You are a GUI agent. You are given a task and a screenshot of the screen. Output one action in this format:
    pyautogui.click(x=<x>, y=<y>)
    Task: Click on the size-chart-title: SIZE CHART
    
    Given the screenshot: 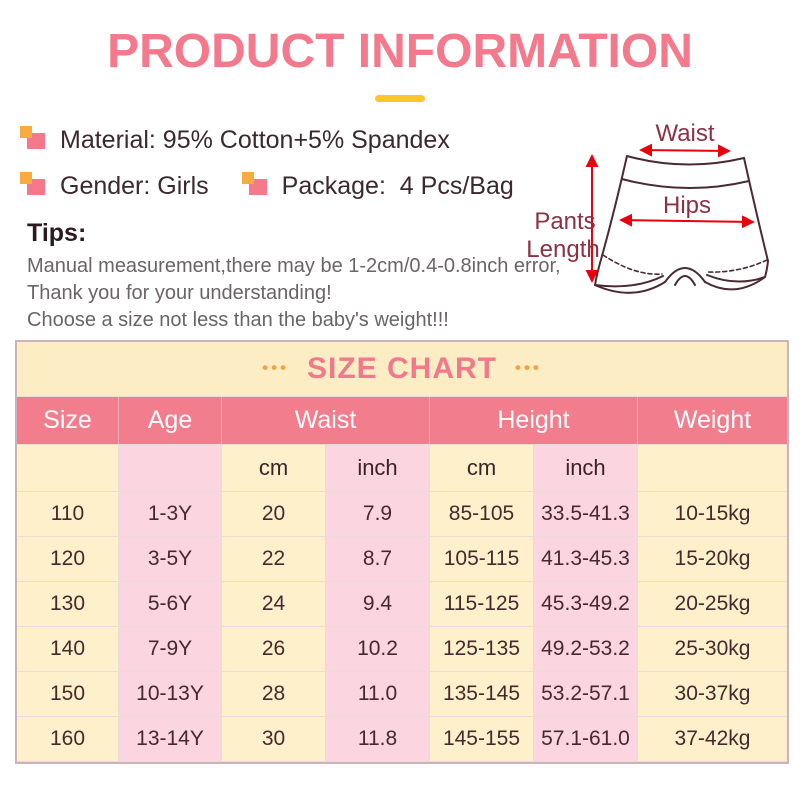 What is the action you would take?
    pyautogui.click(x=402, y=368)
    